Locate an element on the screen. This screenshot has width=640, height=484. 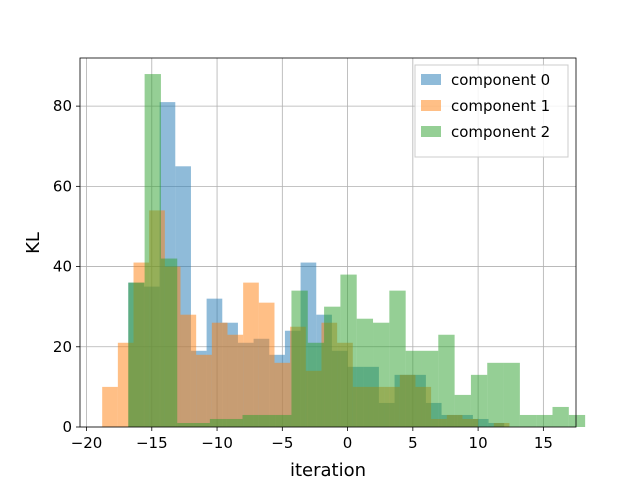
x-tick-label-1: −15 is located at coordinates (152, 443).